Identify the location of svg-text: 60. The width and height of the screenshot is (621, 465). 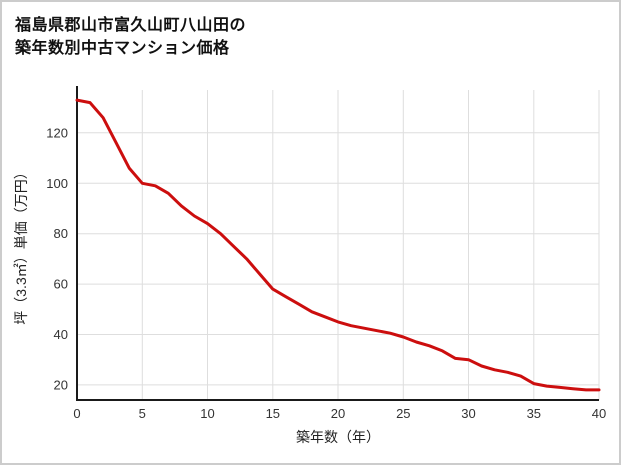
(61, 284).